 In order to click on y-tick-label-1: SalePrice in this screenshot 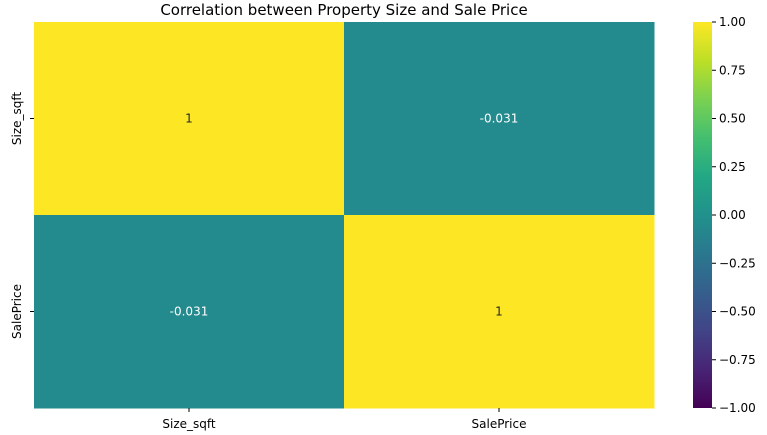, I will do `click(17, 311)`.